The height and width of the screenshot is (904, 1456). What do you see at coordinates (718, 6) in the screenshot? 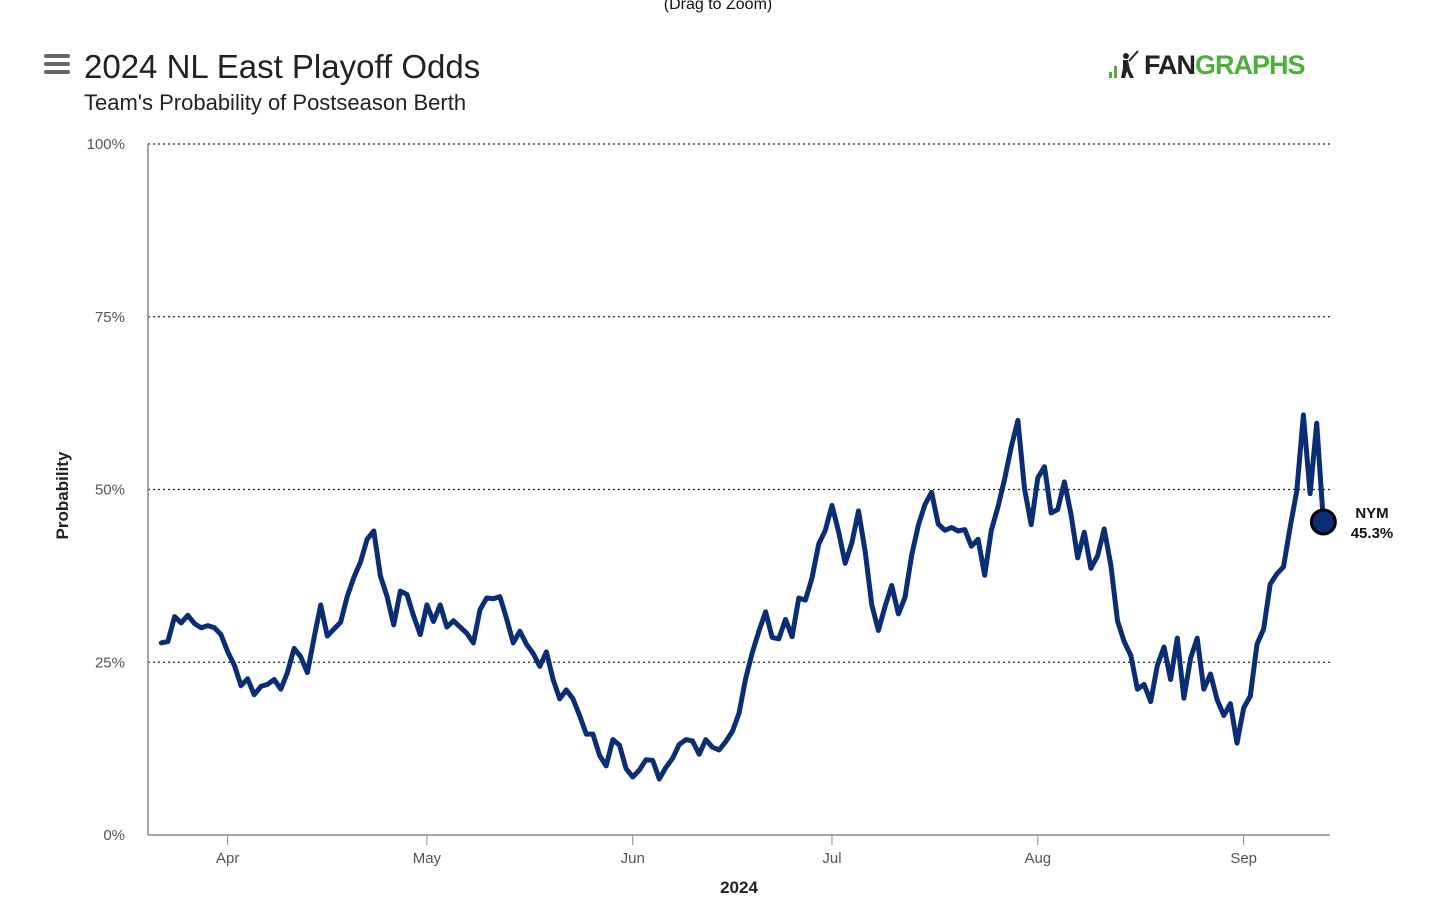
I see `drag-to-zoom-hint: (Drag to Zoom)` at bounding box center [718, 6].